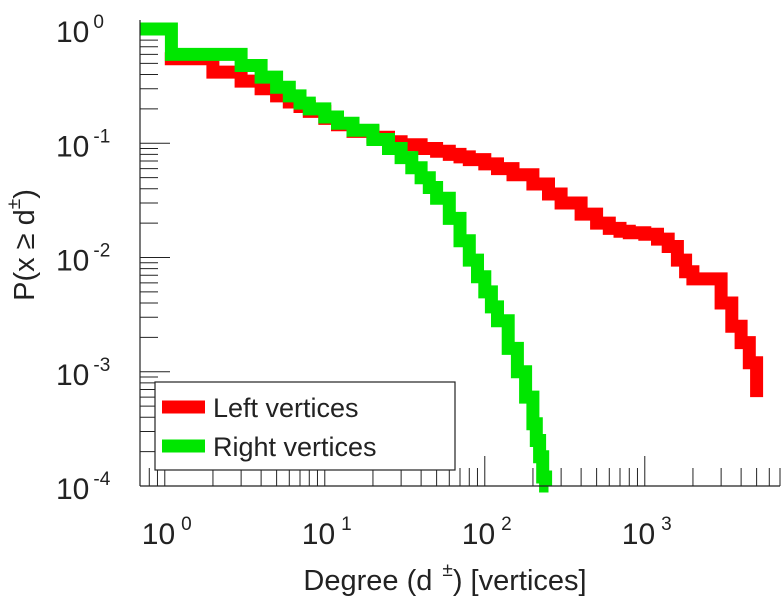 This screenshot has height=600, width=782. What do you see at coordinates (295, 447) in the screenshot?
I see `legend-label-right-vertices: Right vertices` at bounding box center [295, 447].